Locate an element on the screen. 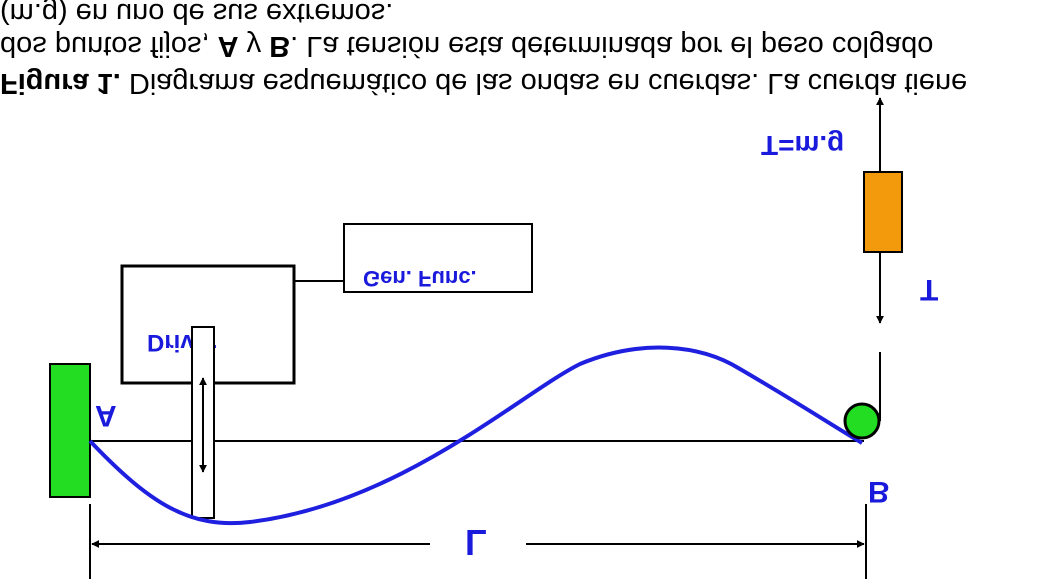 This screenshot has width=1042, height=584. length-label: L is located at coordinates (476, 542).